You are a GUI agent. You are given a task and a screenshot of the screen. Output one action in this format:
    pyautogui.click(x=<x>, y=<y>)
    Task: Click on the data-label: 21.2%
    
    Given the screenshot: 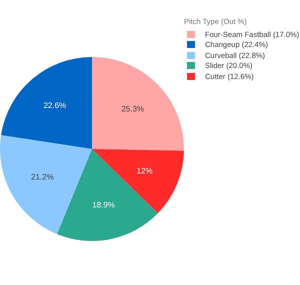 What is the action you would take?
    pyautogui.click(x=42, y=177)
    